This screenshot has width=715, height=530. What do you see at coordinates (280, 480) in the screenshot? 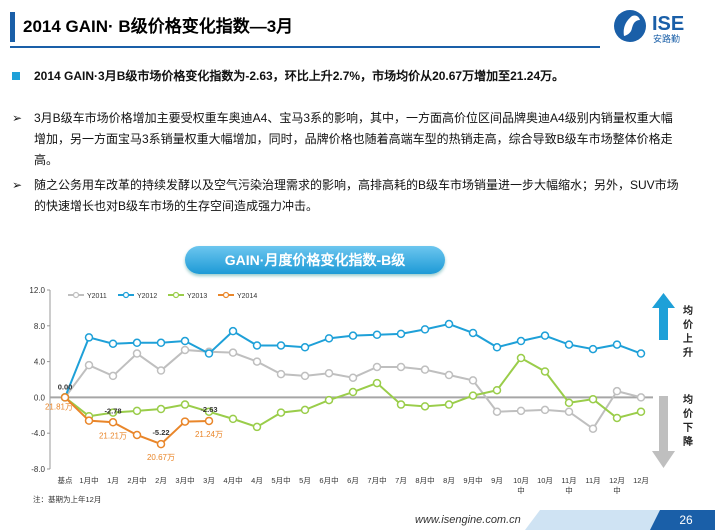
I see `x-tick-label: 5月中` at bounding box center [280, 480].